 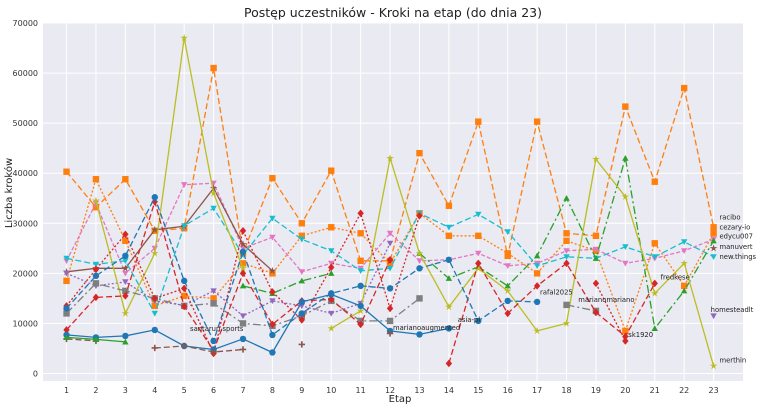 I want to click on series-alex, so click(x=96, y=339).